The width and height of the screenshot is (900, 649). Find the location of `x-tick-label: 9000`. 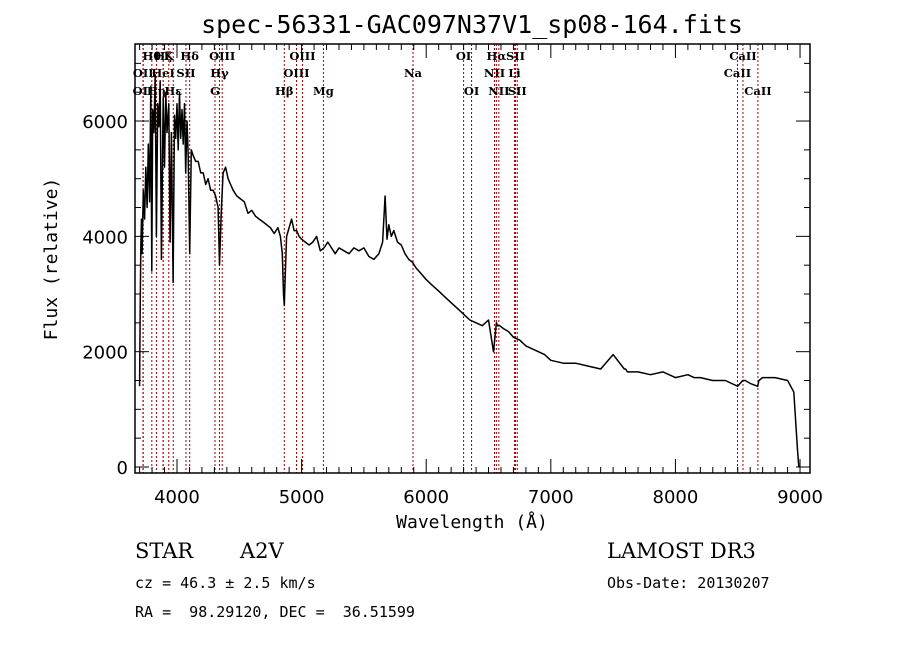

x-tick-label: 9000 is located at coordinates (800, 497).